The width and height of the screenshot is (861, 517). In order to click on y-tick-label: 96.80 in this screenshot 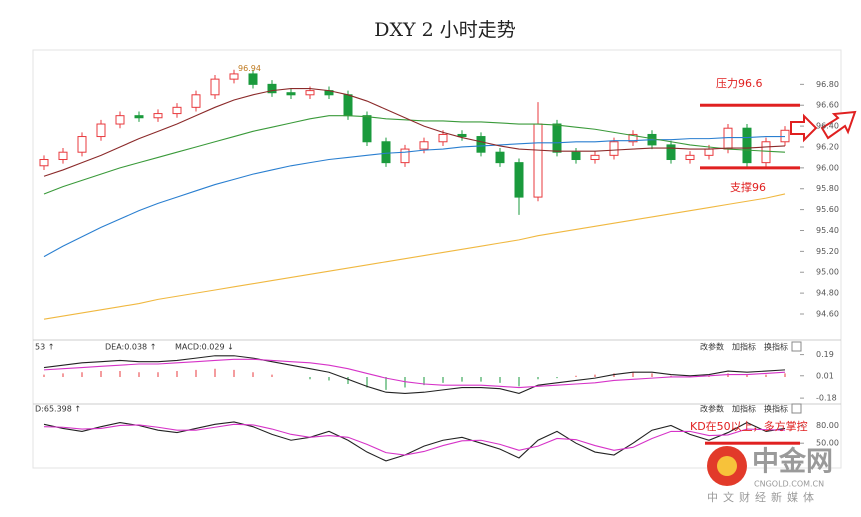, I will do `click(827, 84)`.